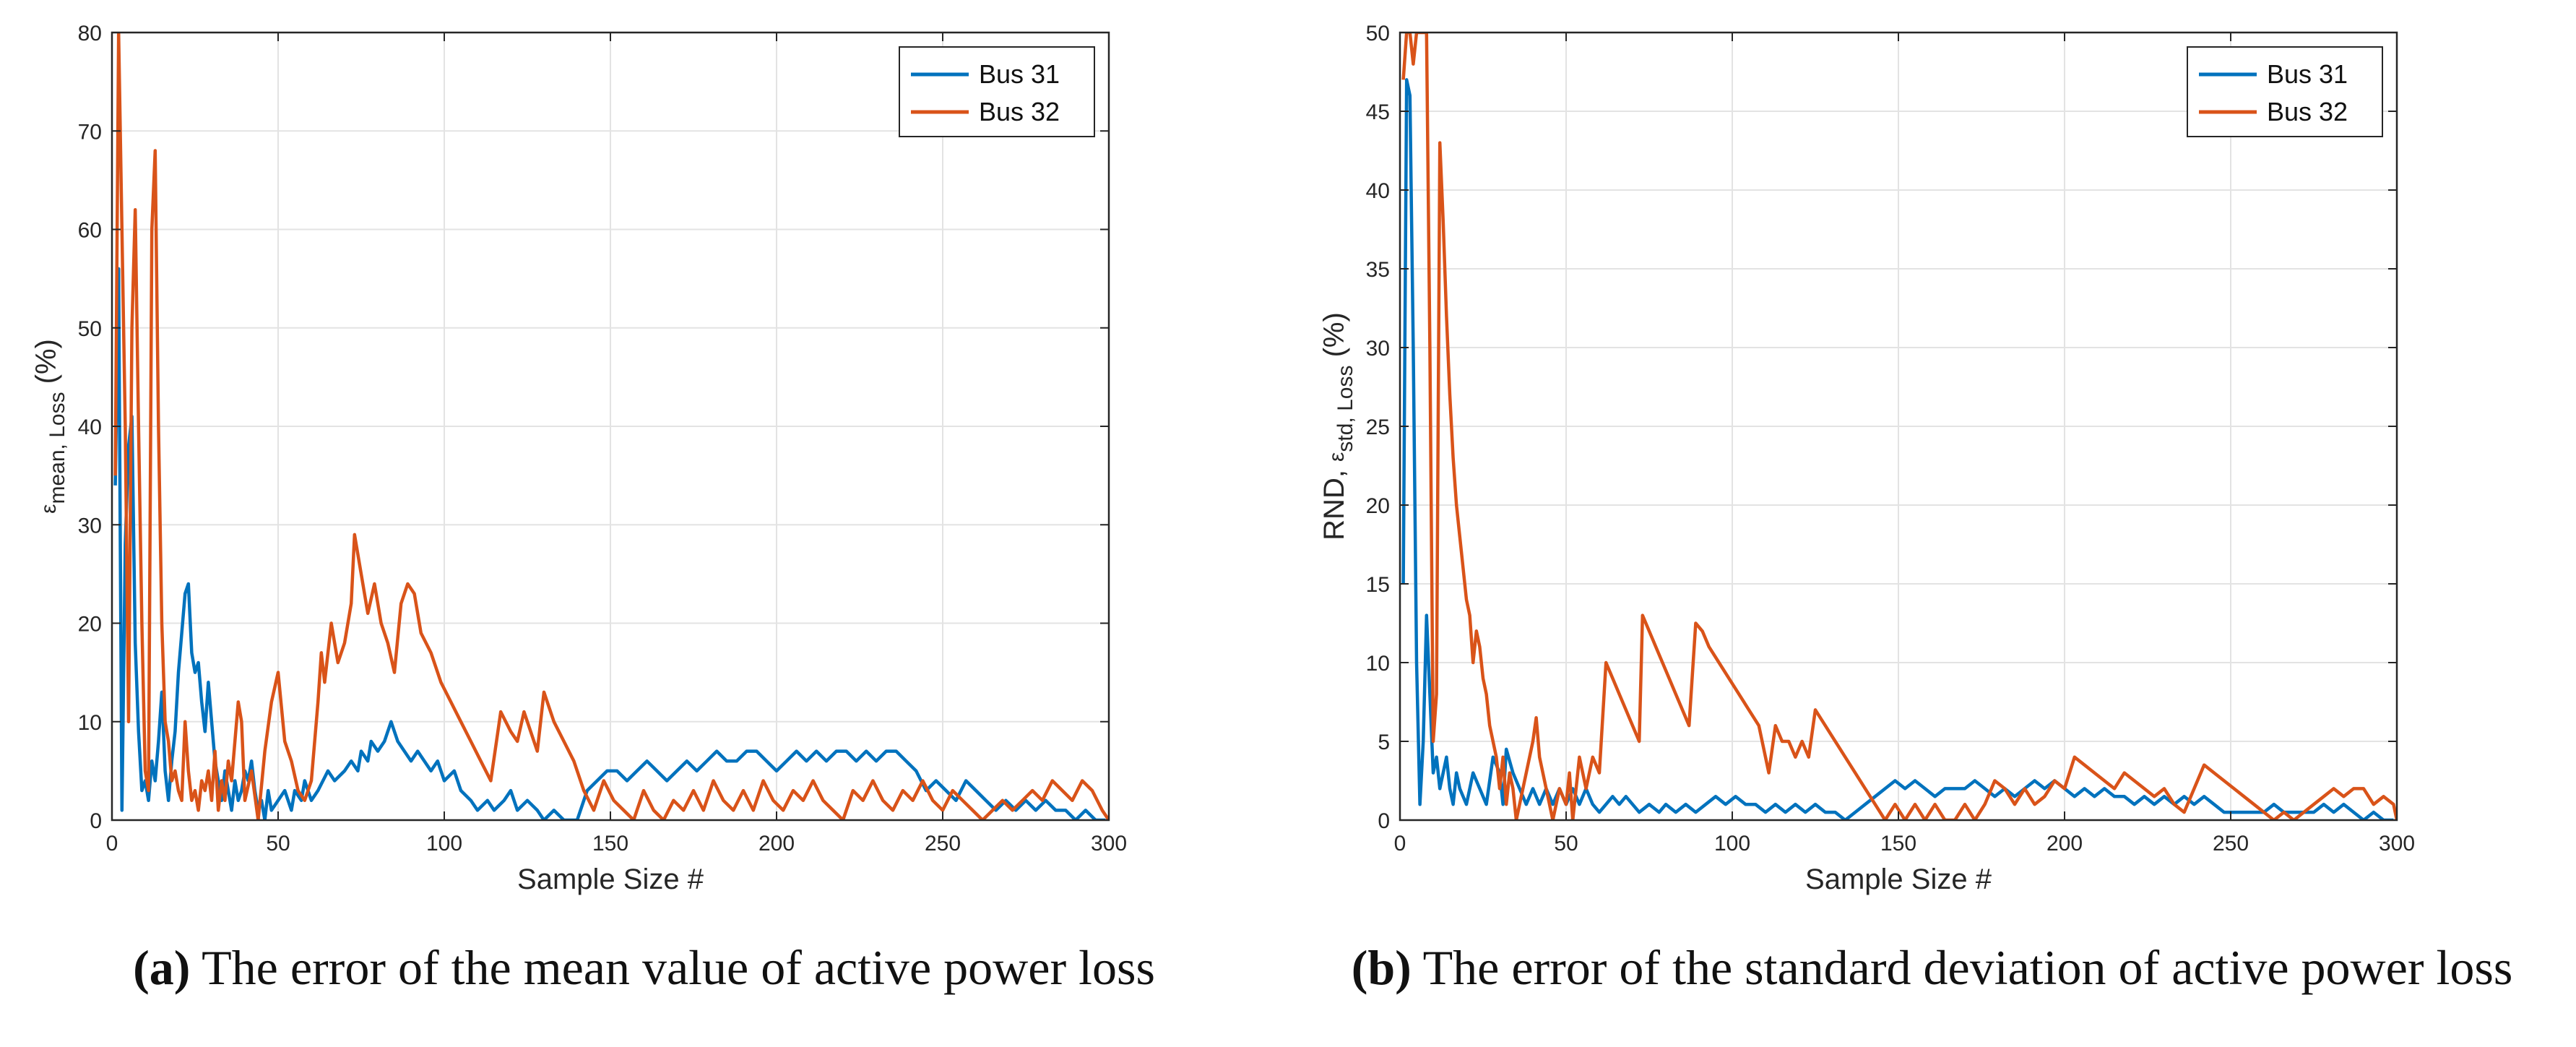  I want to click on y-tick-label: 15, so click(1378, 585).